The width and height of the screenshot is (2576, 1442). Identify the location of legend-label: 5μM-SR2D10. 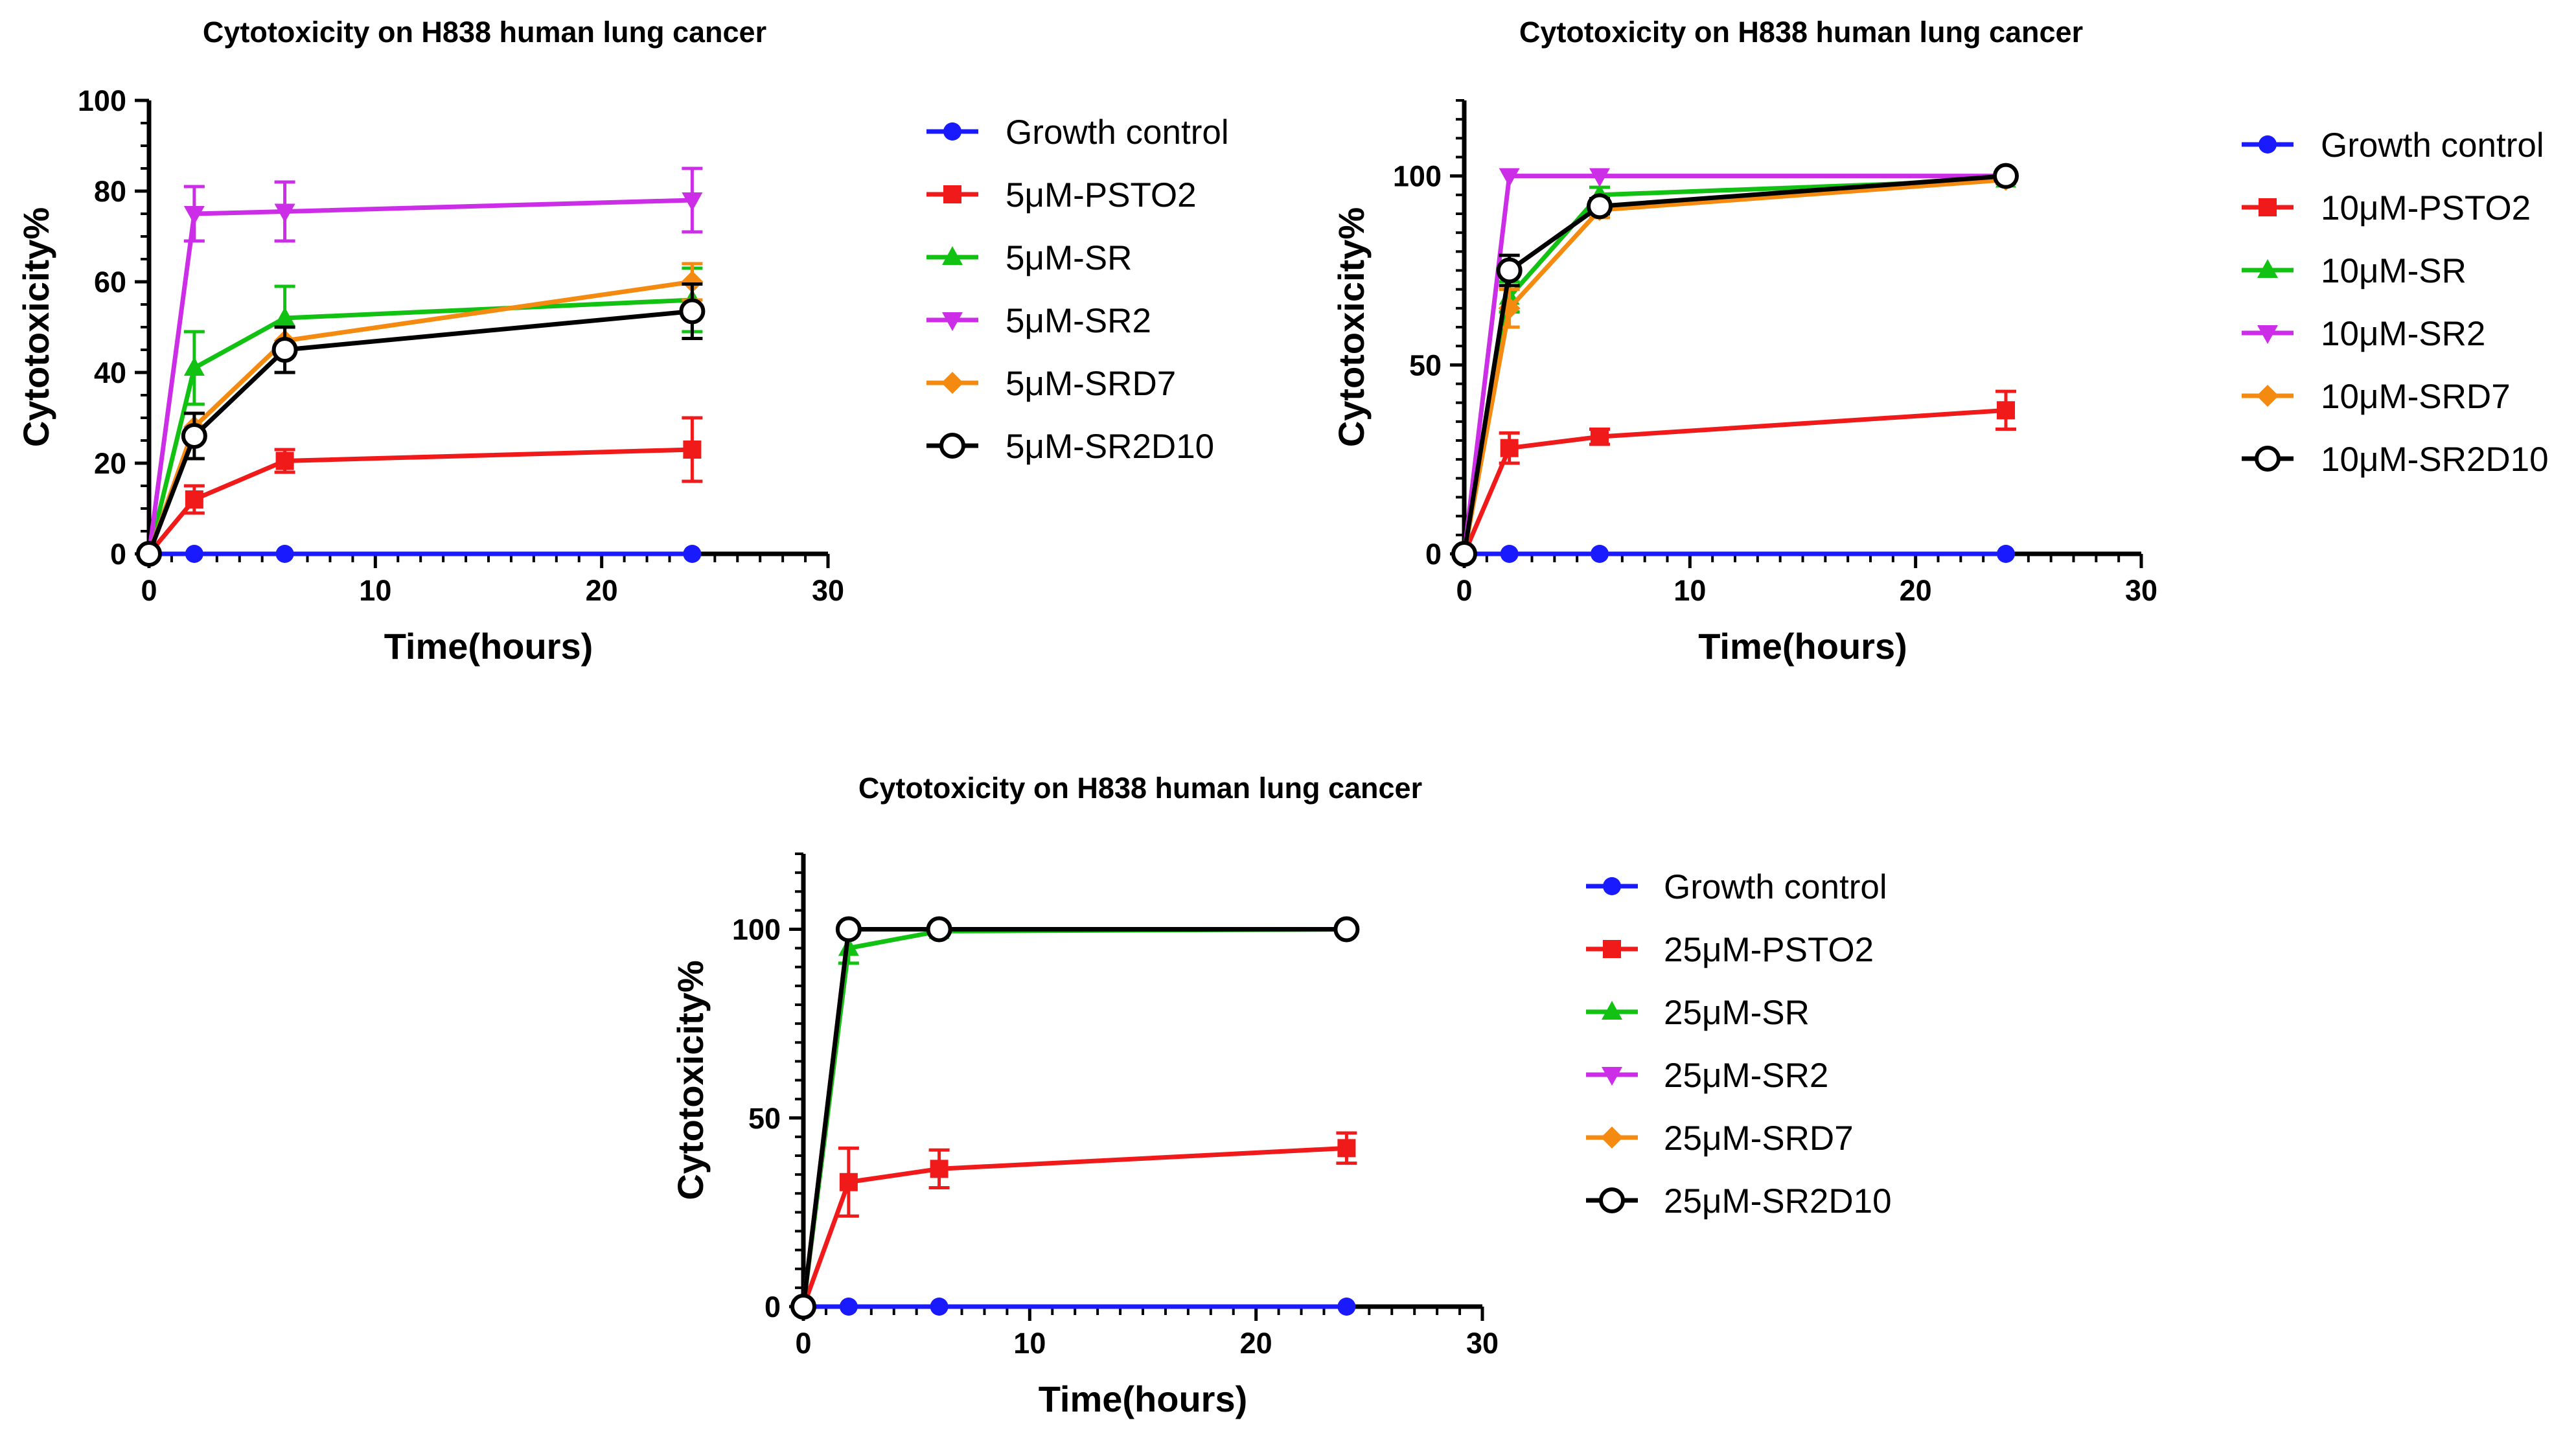
(1110, 447).